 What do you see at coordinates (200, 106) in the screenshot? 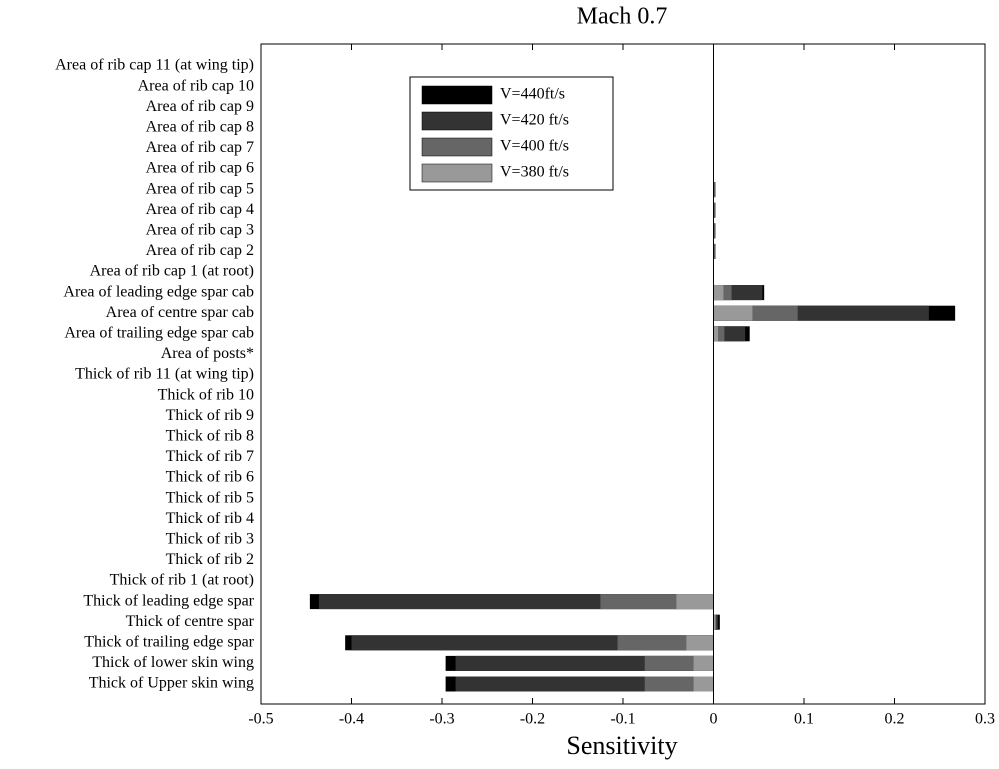
I see `y-tick-label: Area of rib cap 9` at bounding box center [200, 106].